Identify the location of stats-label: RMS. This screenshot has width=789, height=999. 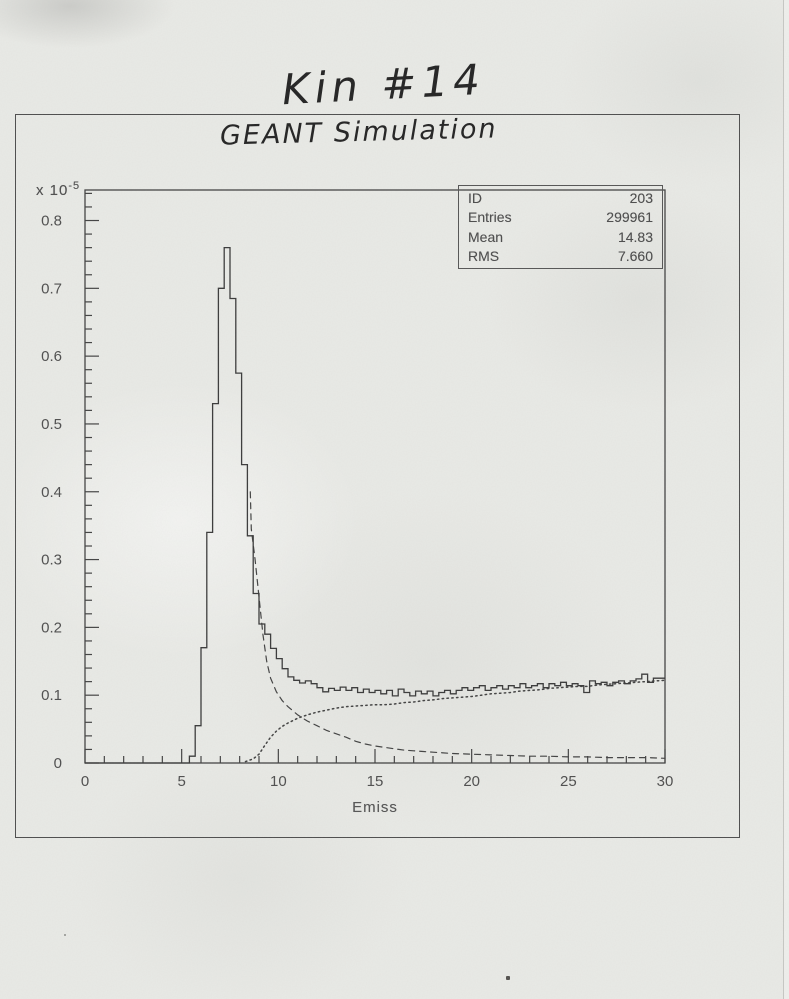
(484, 256).